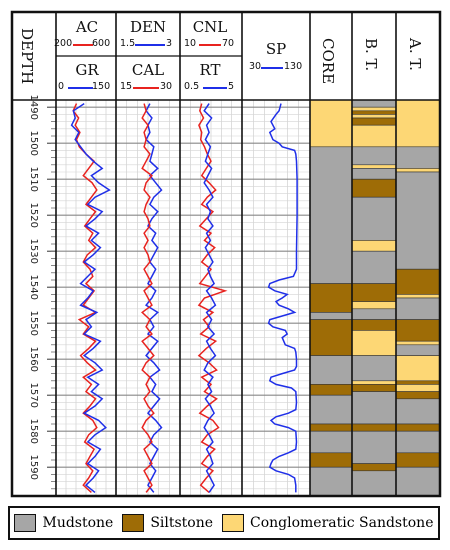  What do you see at coordinates (25, 523) in the screenshot?
I see `legend-swatch-mudstone` at bounding box center [25, 523].